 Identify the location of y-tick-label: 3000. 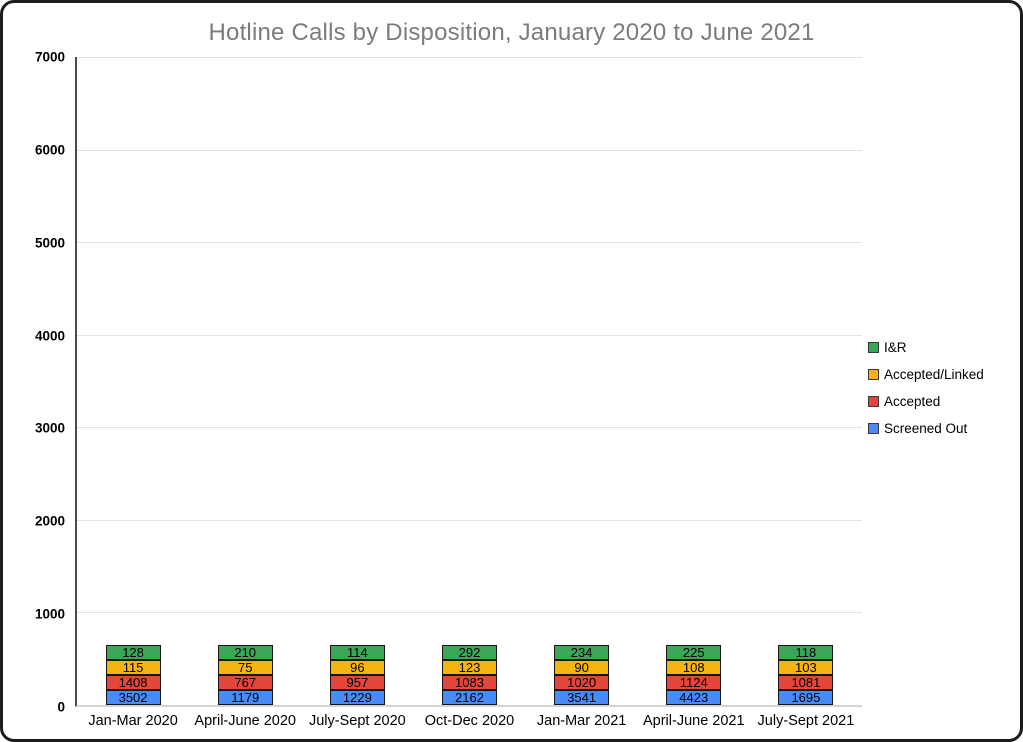
(49, 428).